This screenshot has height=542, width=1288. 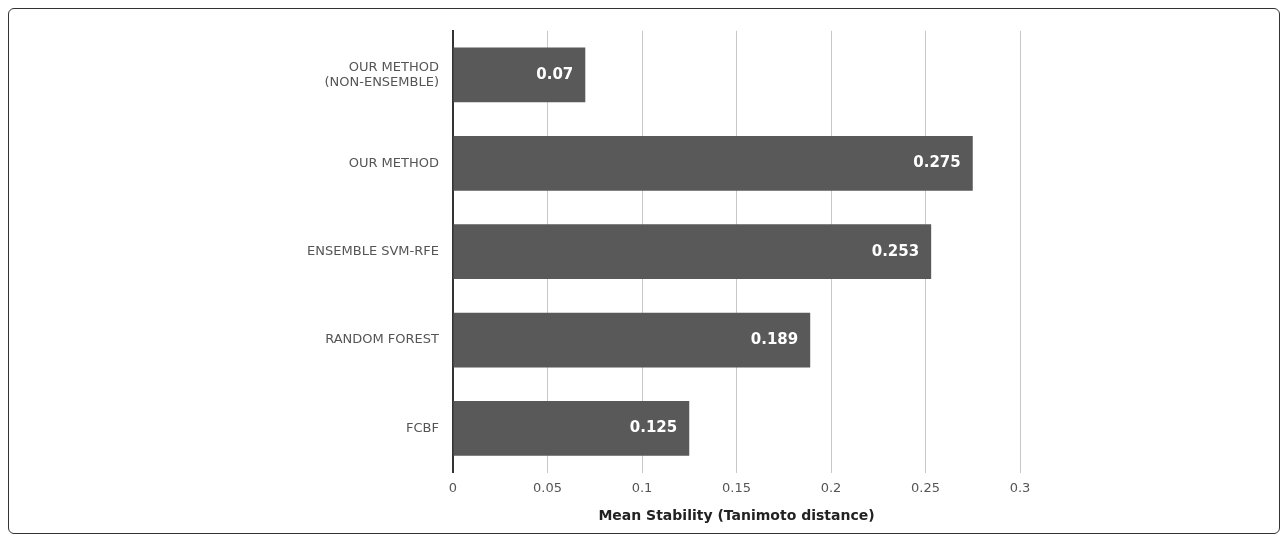 I want to click on x-tick-label: 0.2, so click(x=831, y=487).